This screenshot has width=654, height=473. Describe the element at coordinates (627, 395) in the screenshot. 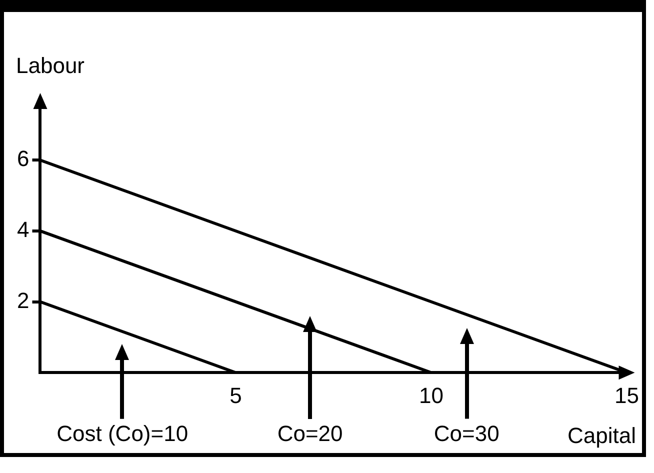

I see `x-tick-label: 15` at that location.